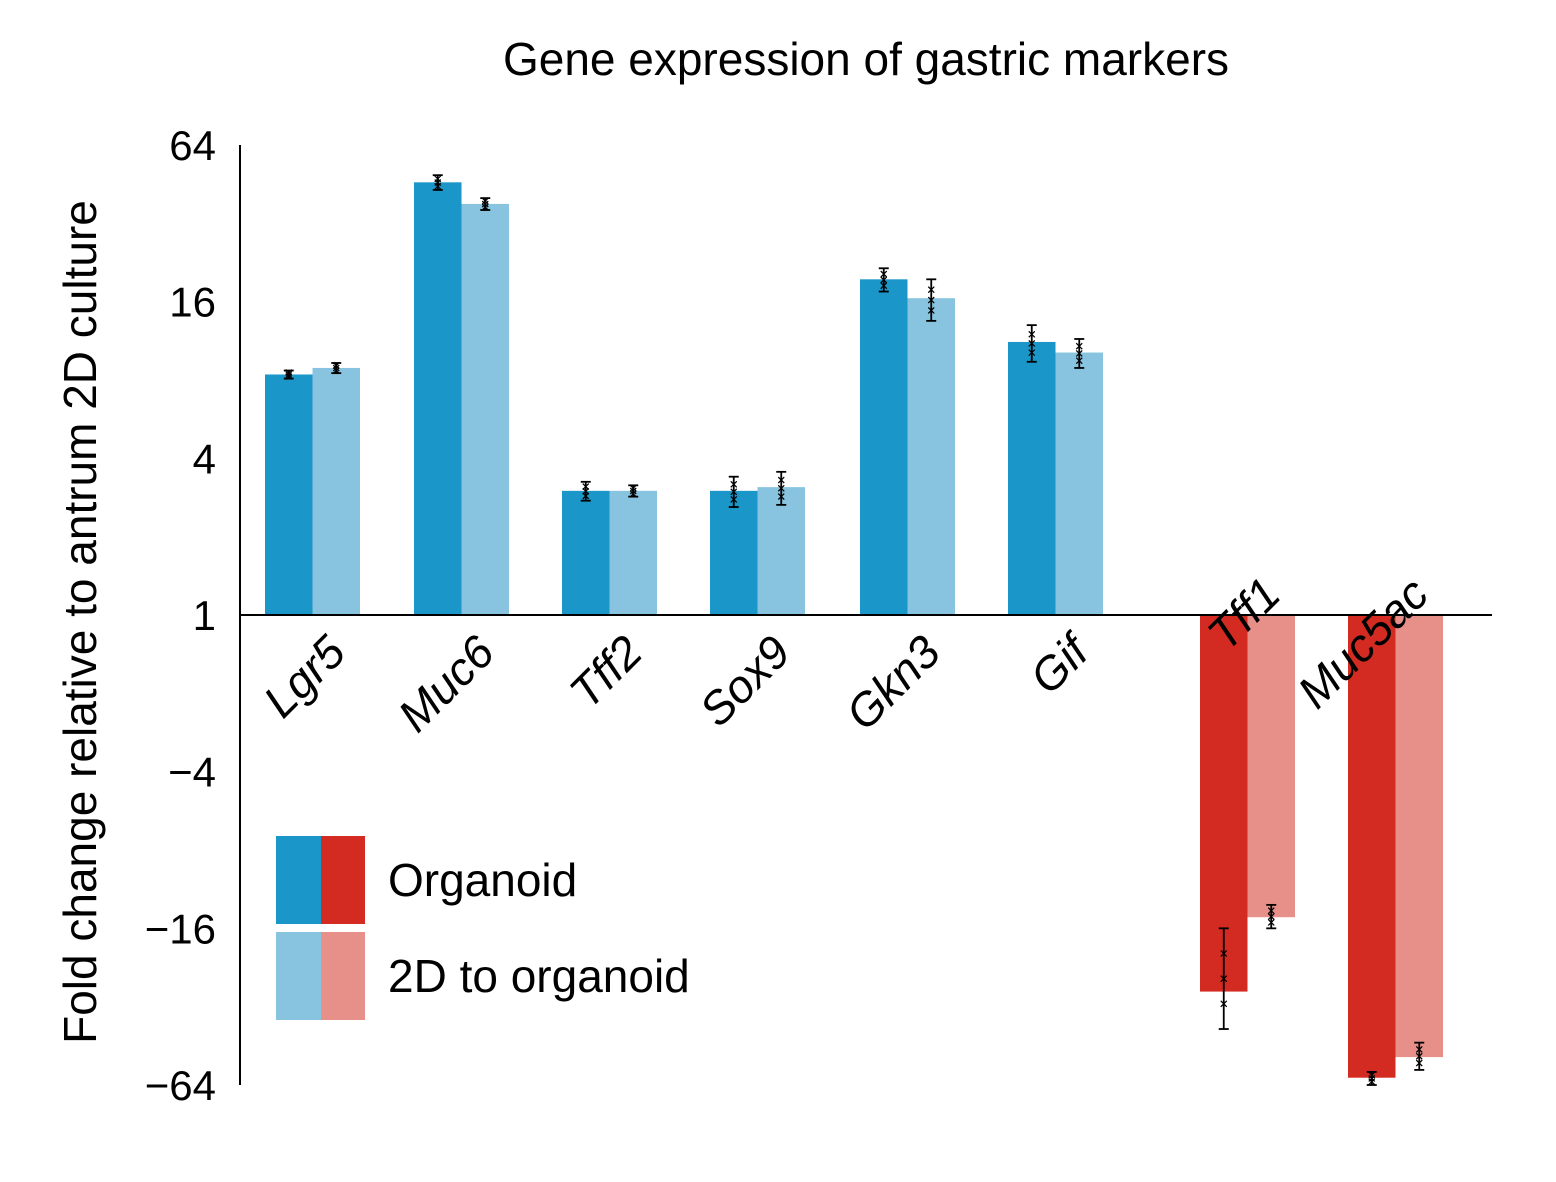  What do you see at coordinates (1271, 766) in the screenshot?
I see `bar-tff1-2d-to-organoid` at bounding box center [1271, 766].